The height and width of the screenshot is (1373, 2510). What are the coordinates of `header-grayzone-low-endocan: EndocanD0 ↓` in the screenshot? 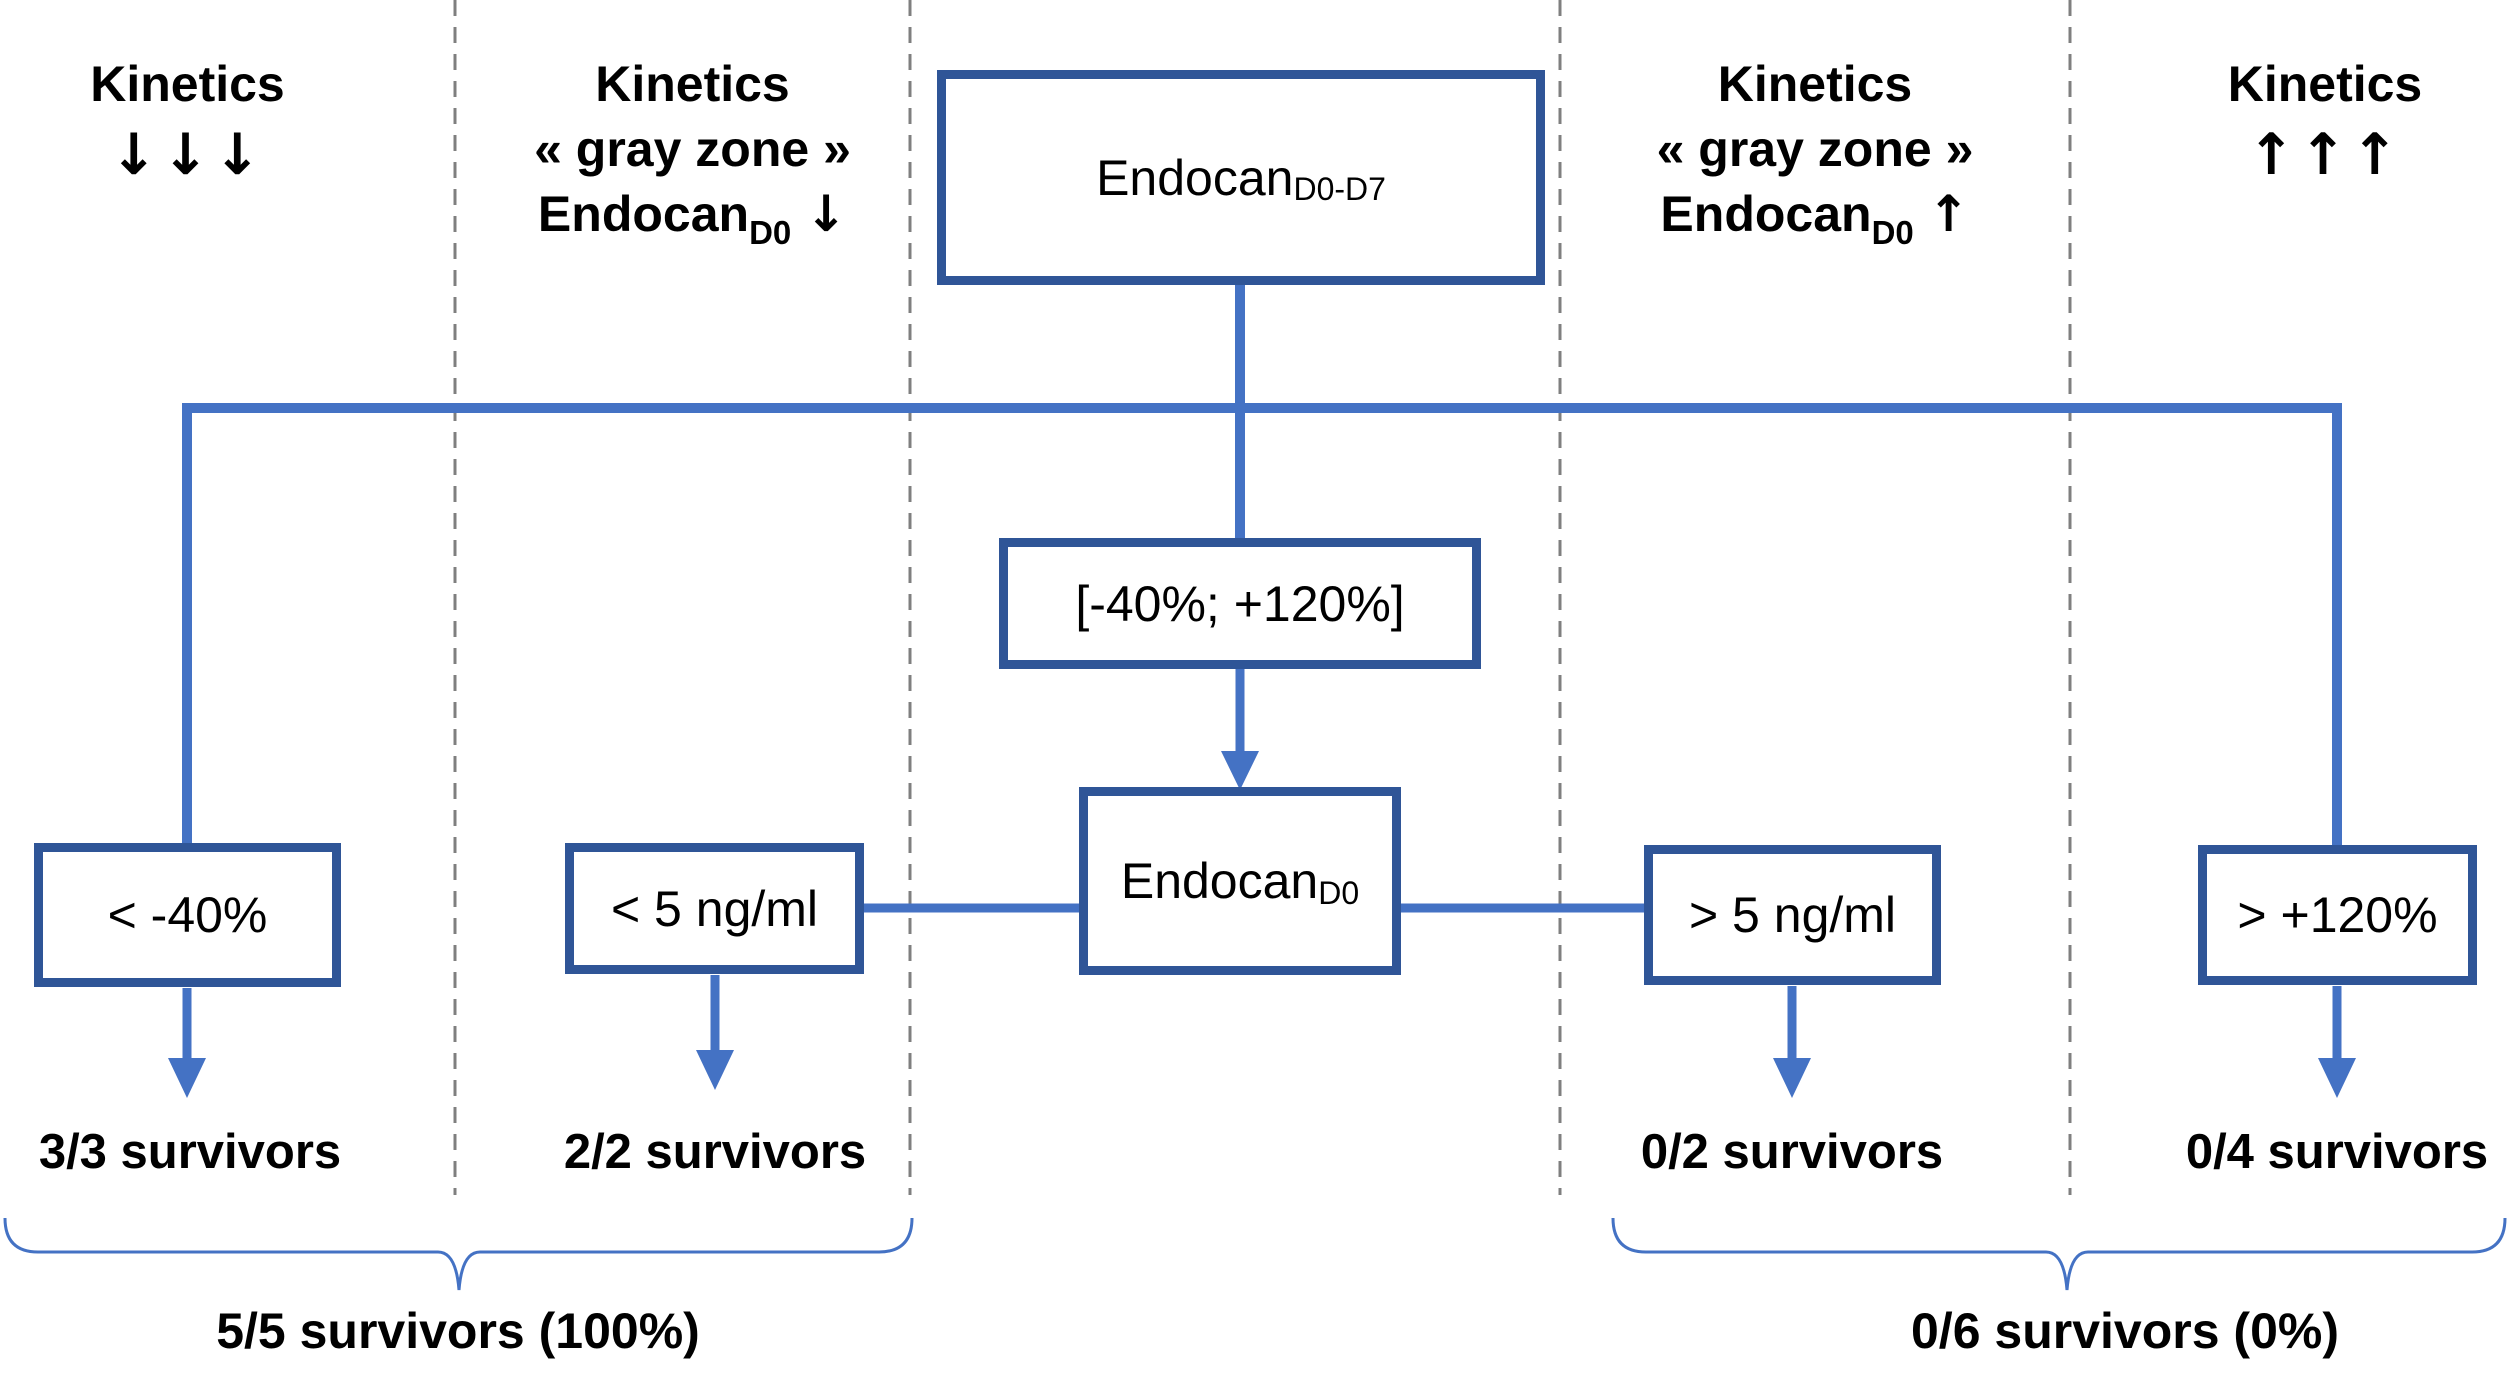 It's located at (692, 217).